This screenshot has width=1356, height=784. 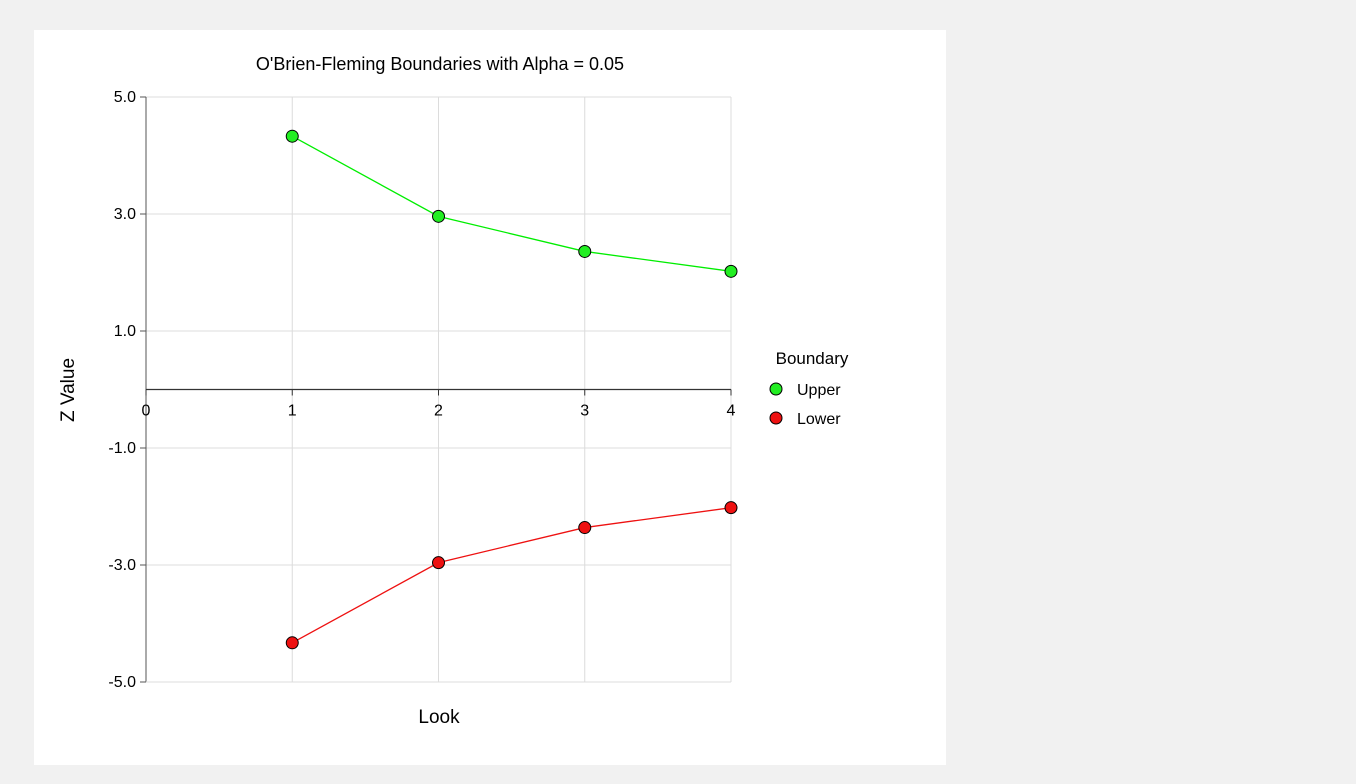 I want to click on y-tick-label: -1.0, so click(x=122, y=448).